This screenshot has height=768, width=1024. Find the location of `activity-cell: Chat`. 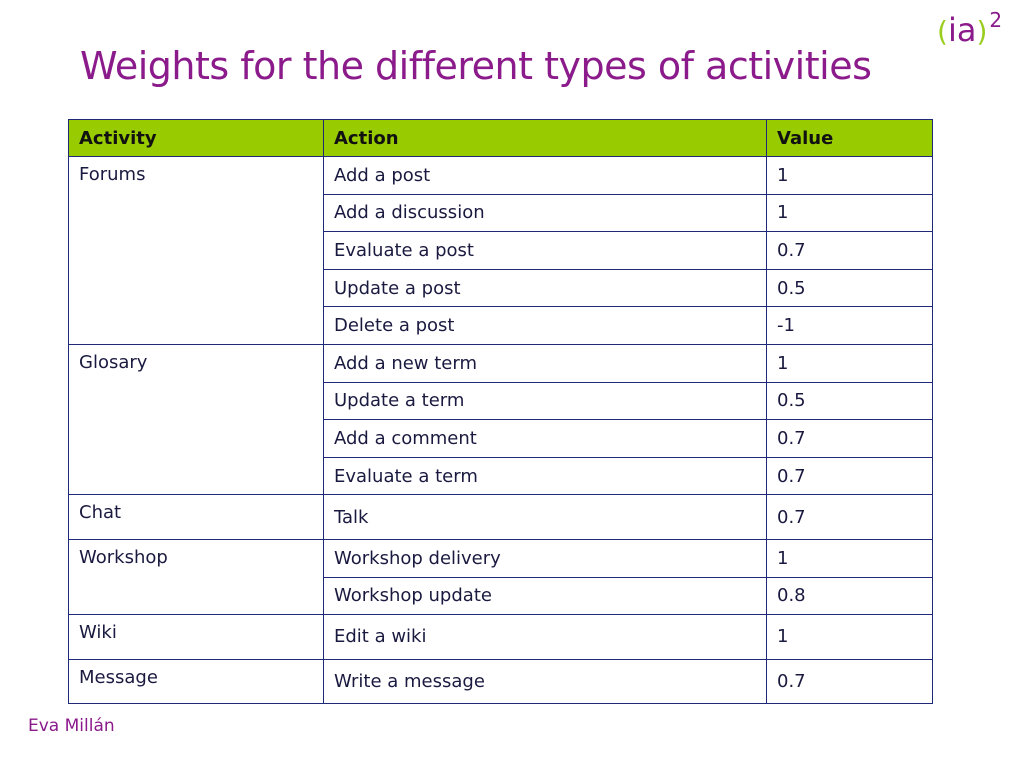

activity-cell: Chat is located at coordinates (196, 517).